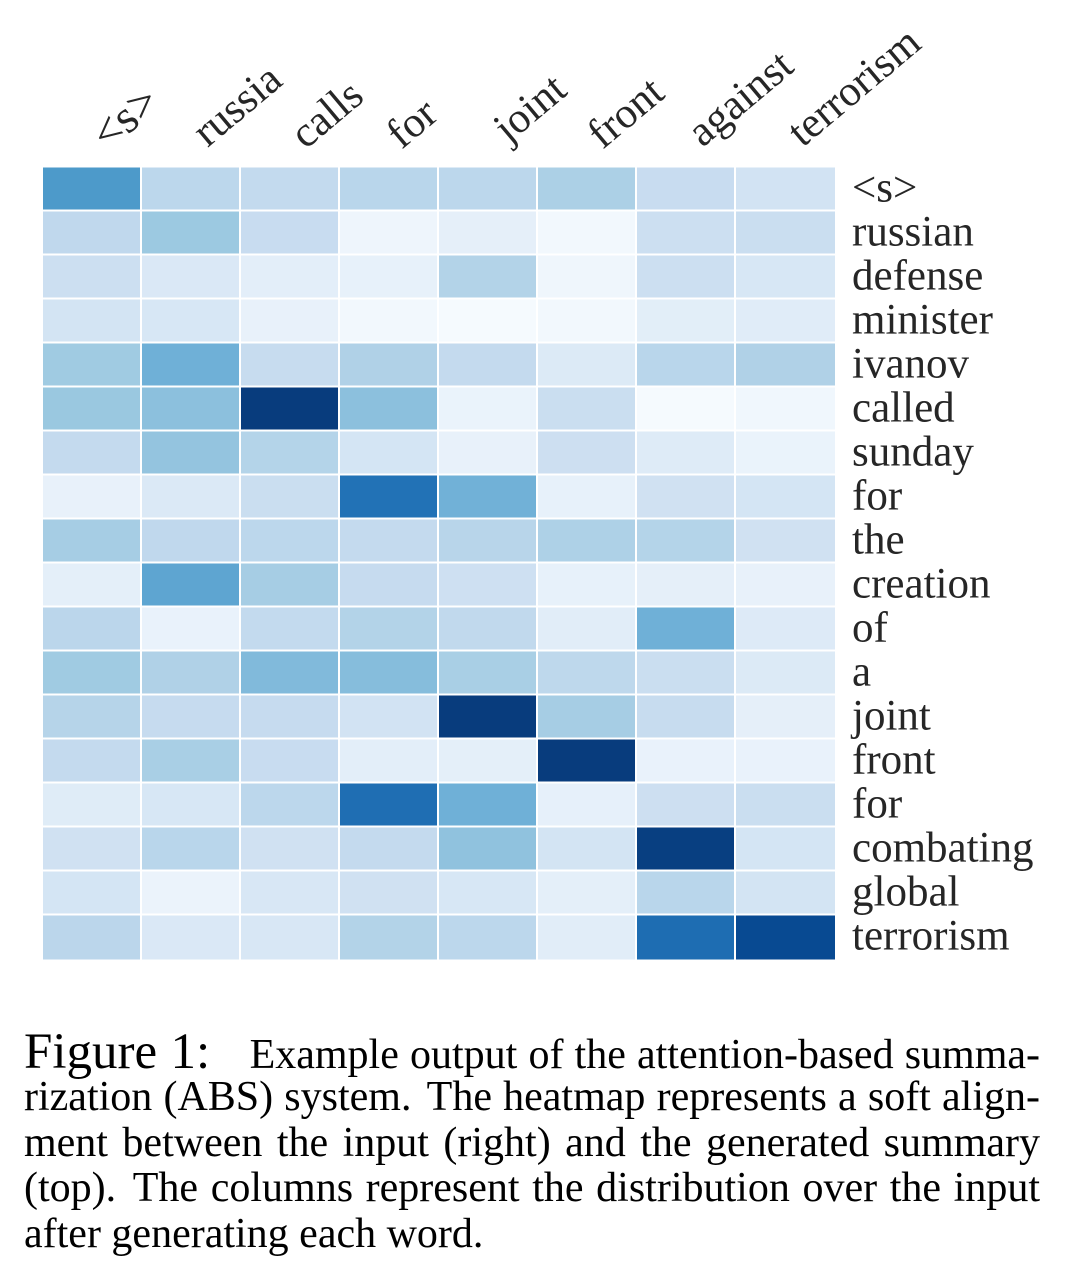 The width and height of the screenshot is (1066, 1274). I want to click on svg-text: calls, so click(327, 114).